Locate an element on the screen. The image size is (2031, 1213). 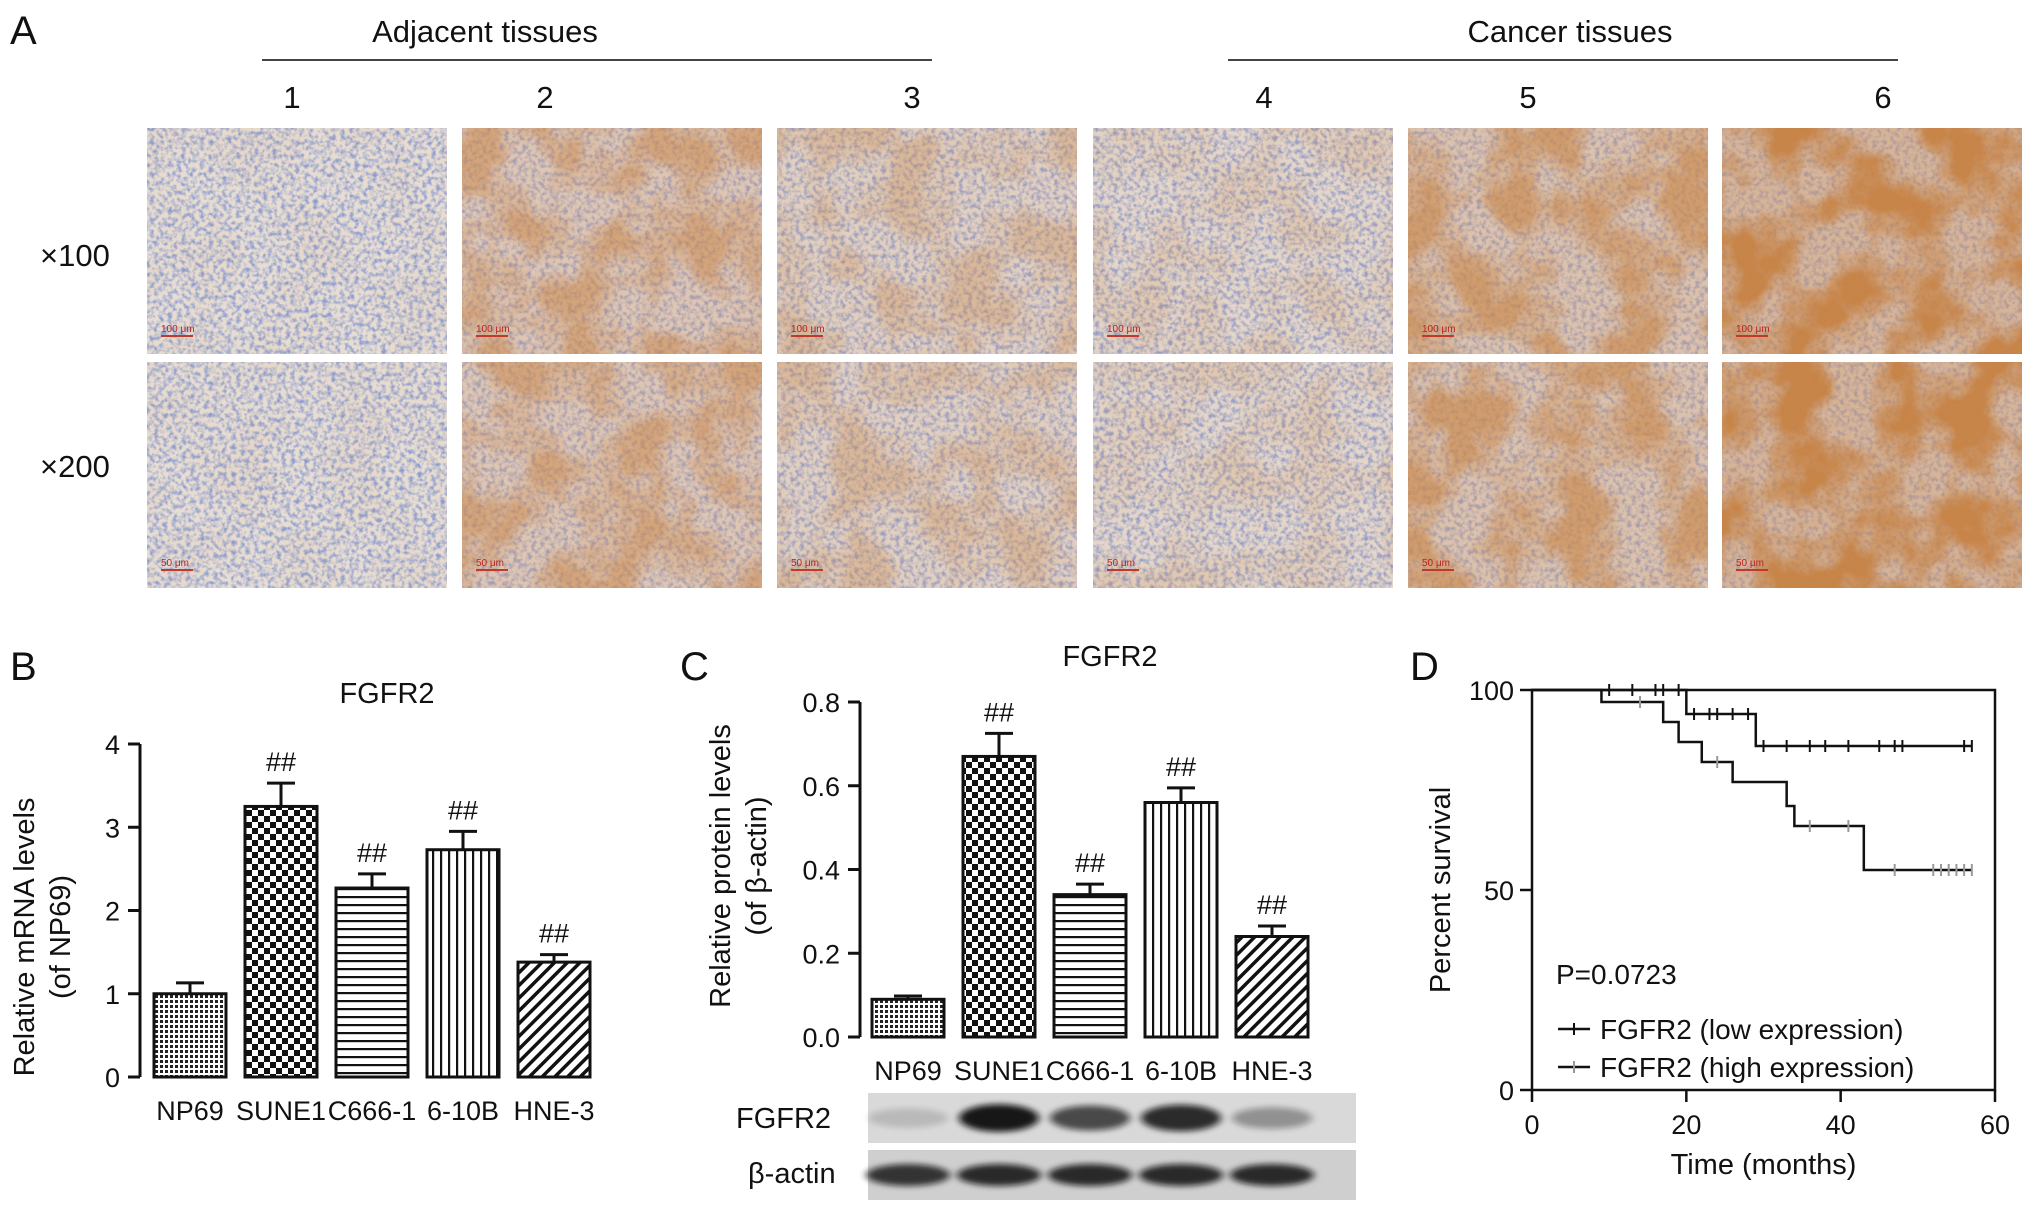
ihc-image-col3-row1: 100 μm is located at coordinates (927, 241).